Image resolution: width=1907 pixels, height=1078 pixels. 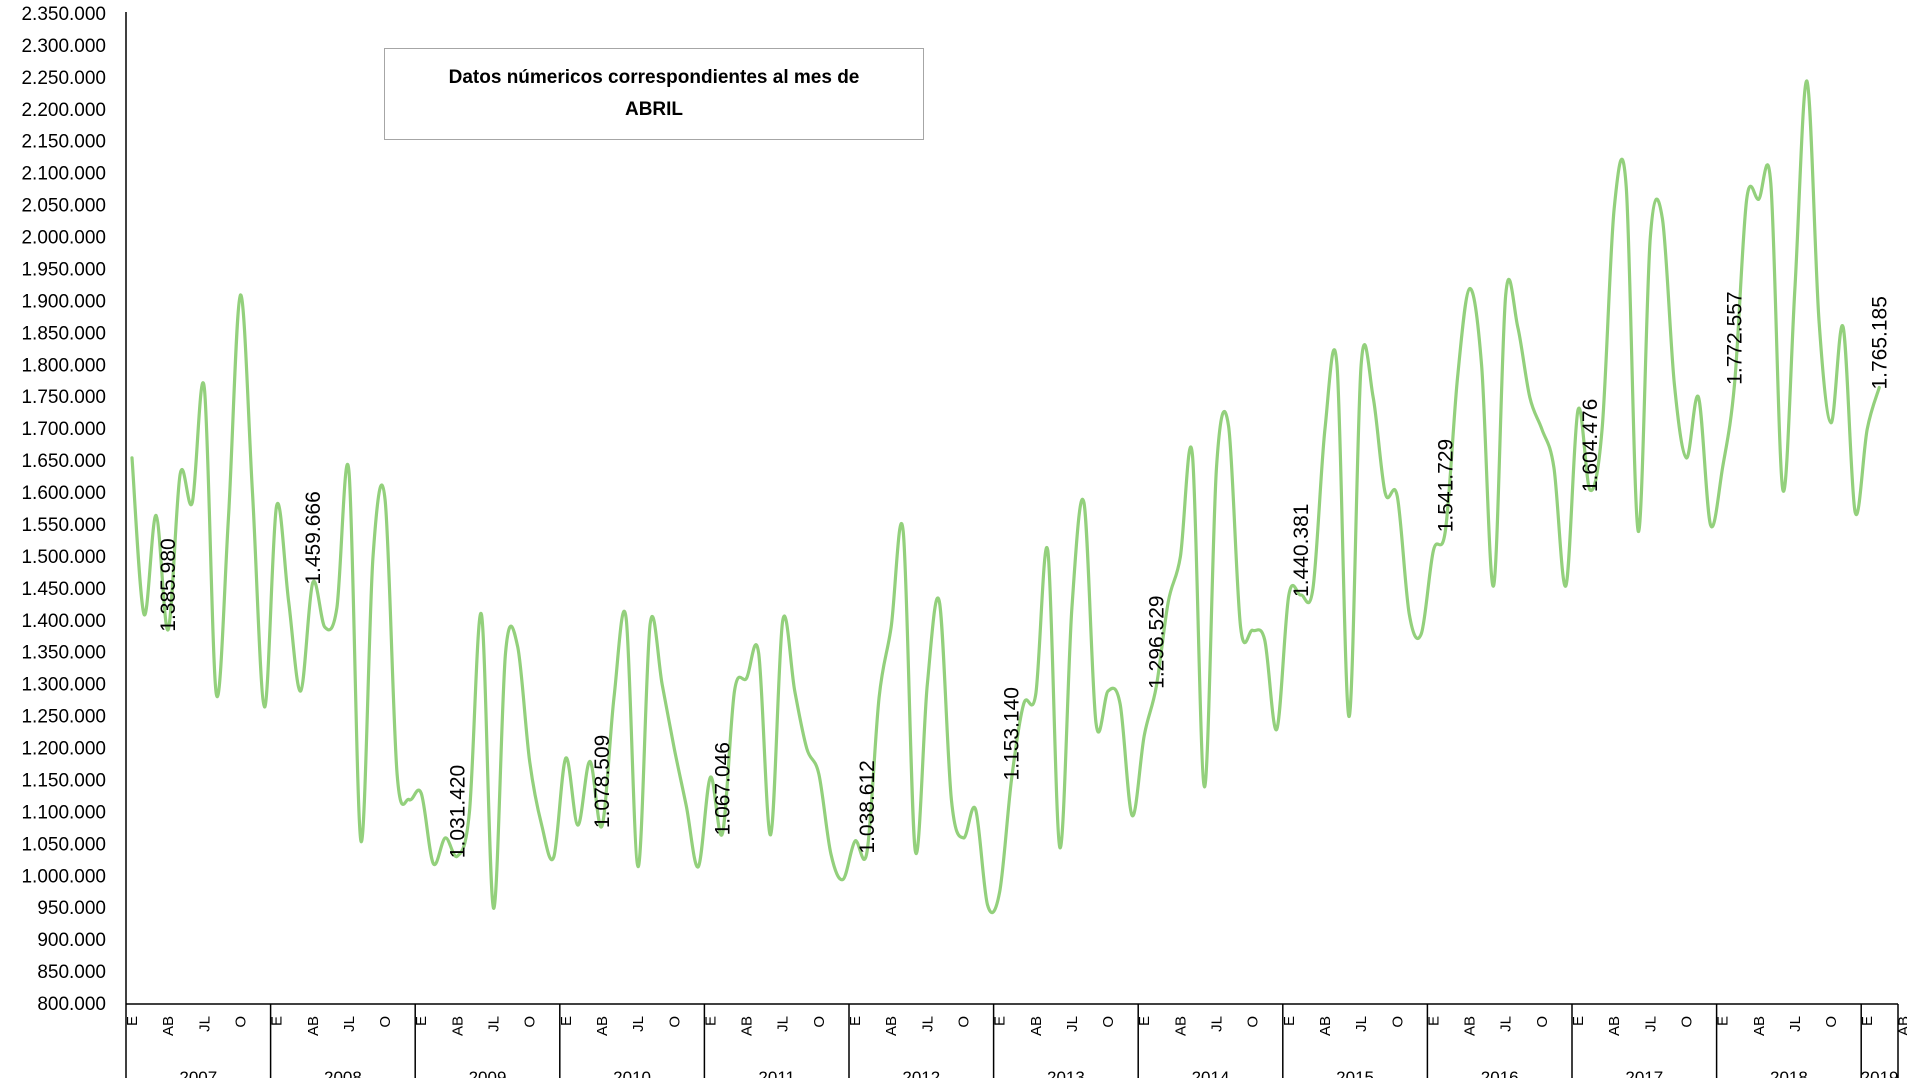 I want to click on y-tick-label: 1.950.000, so click(x=63, y=269).